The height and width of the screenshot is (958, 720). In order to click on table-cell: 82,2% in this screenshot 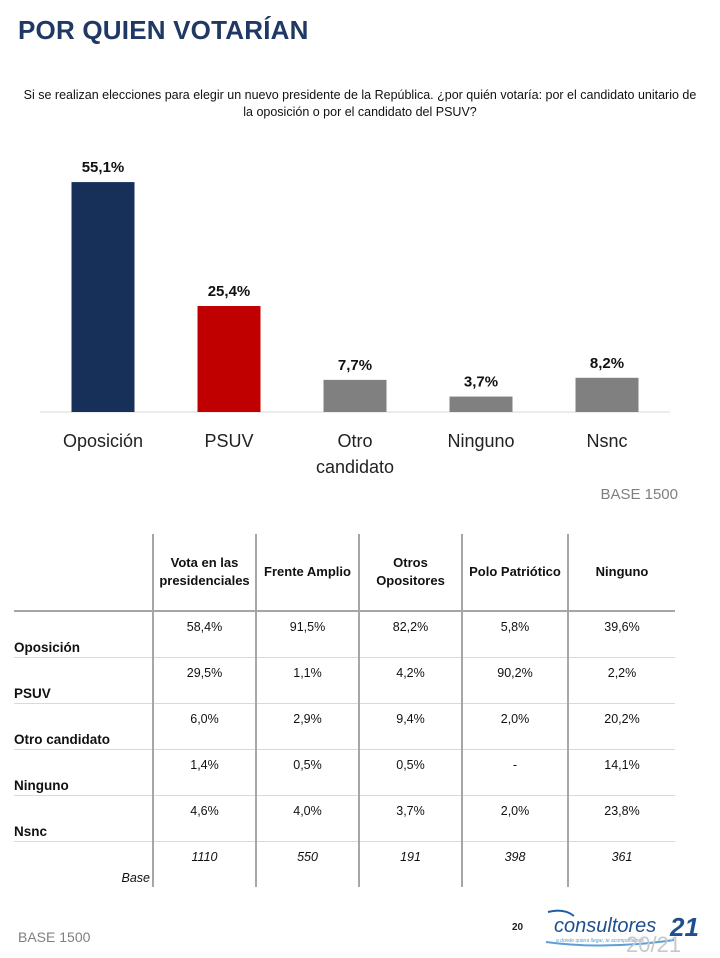, I will do `click(410, 634)`.